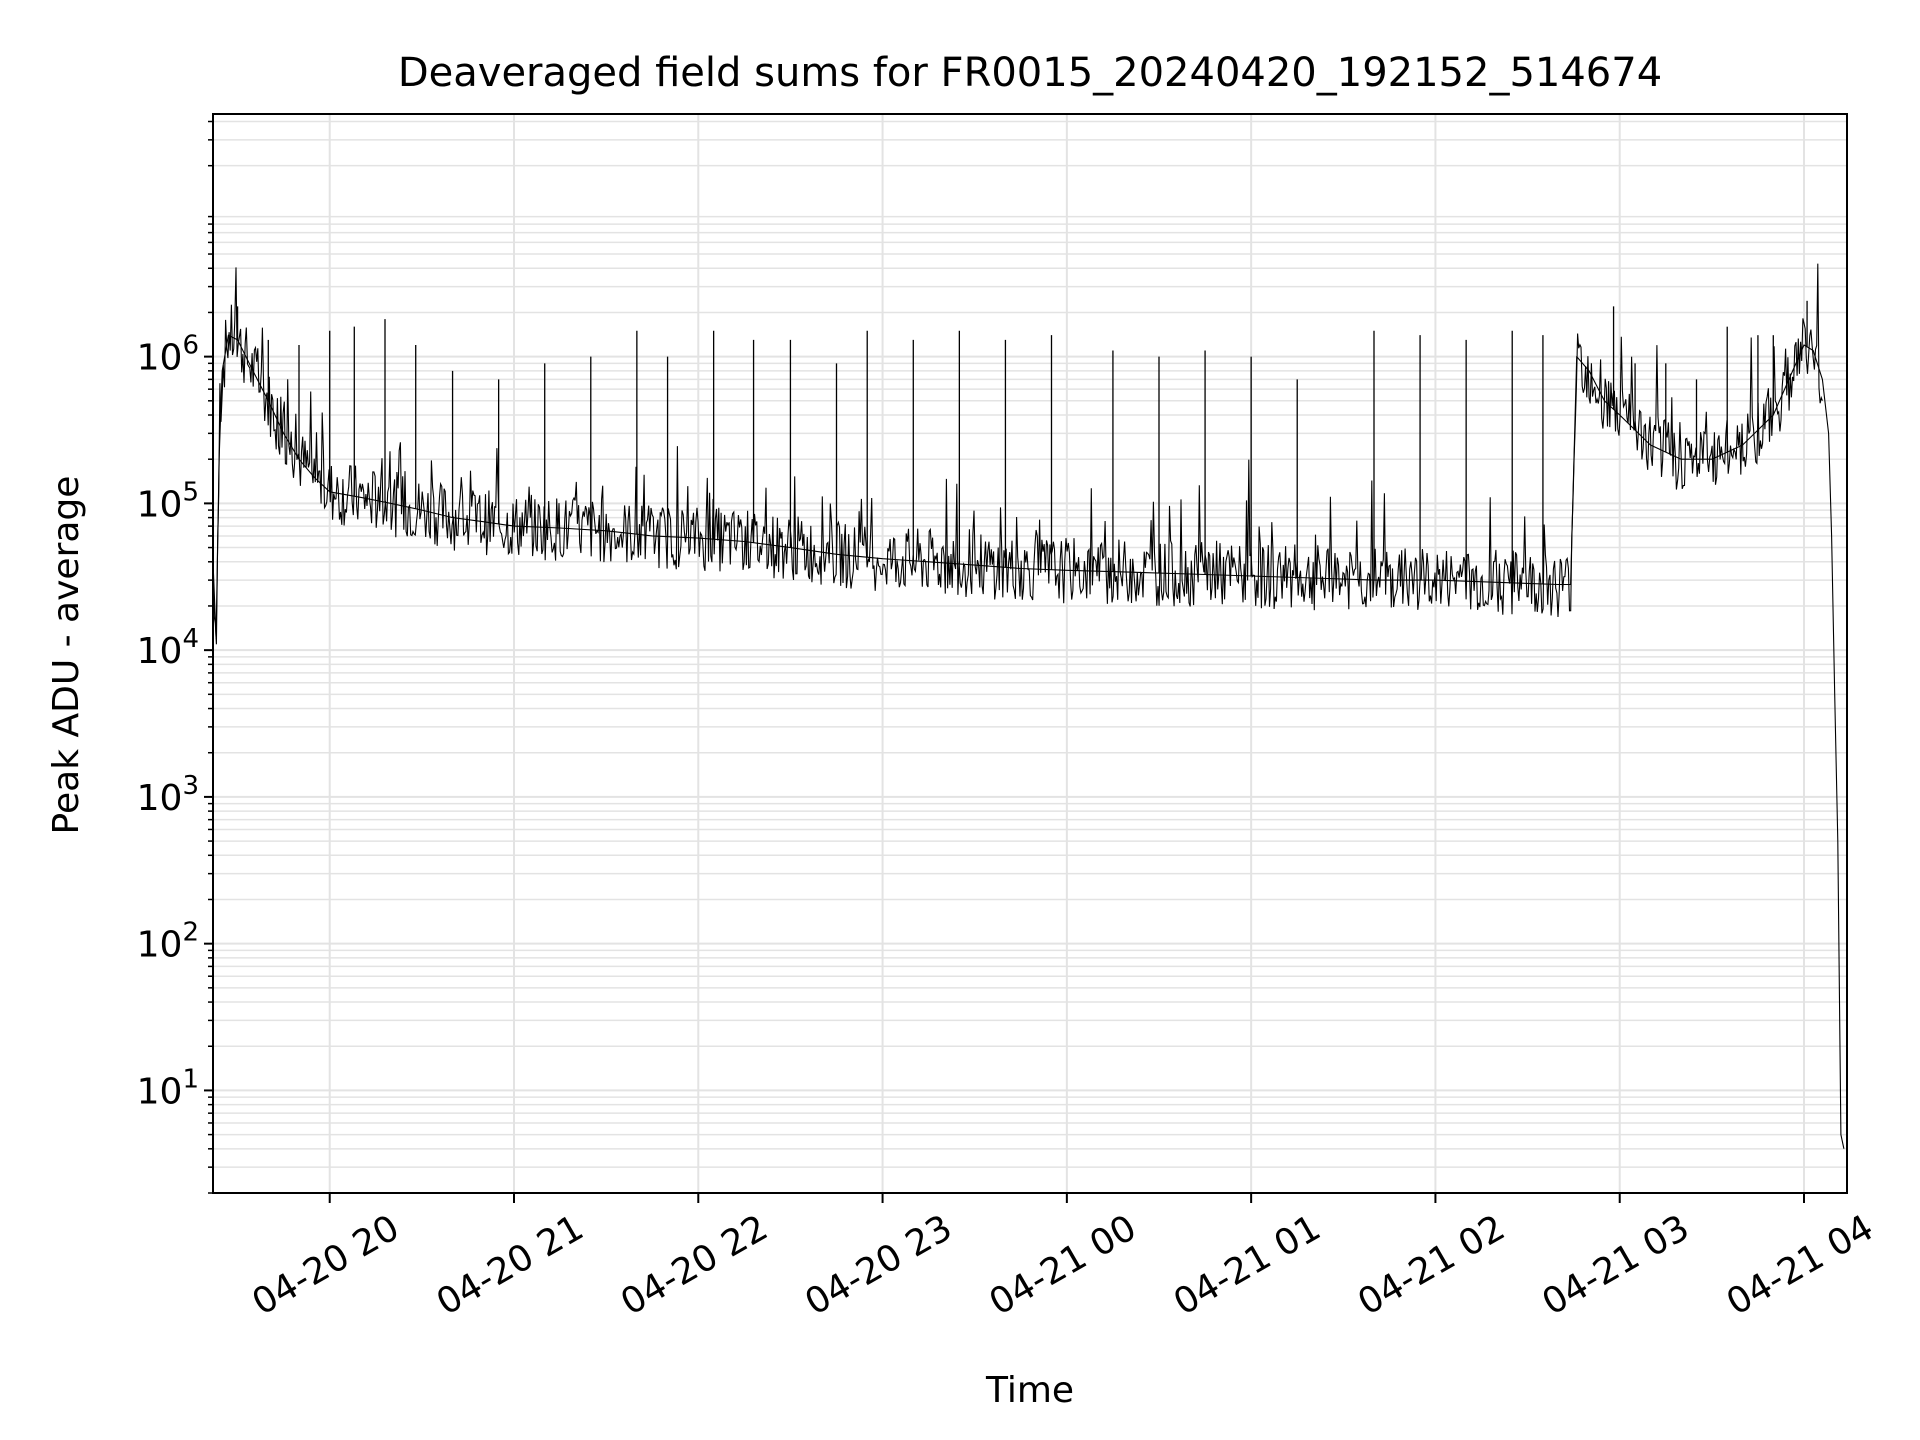 The image size is (1920, 1440). What do you see at coordinates (66, 655) in the screenshot?
I see `y-axis-label: Peak ADU - average` at bounding box center [66, 655].